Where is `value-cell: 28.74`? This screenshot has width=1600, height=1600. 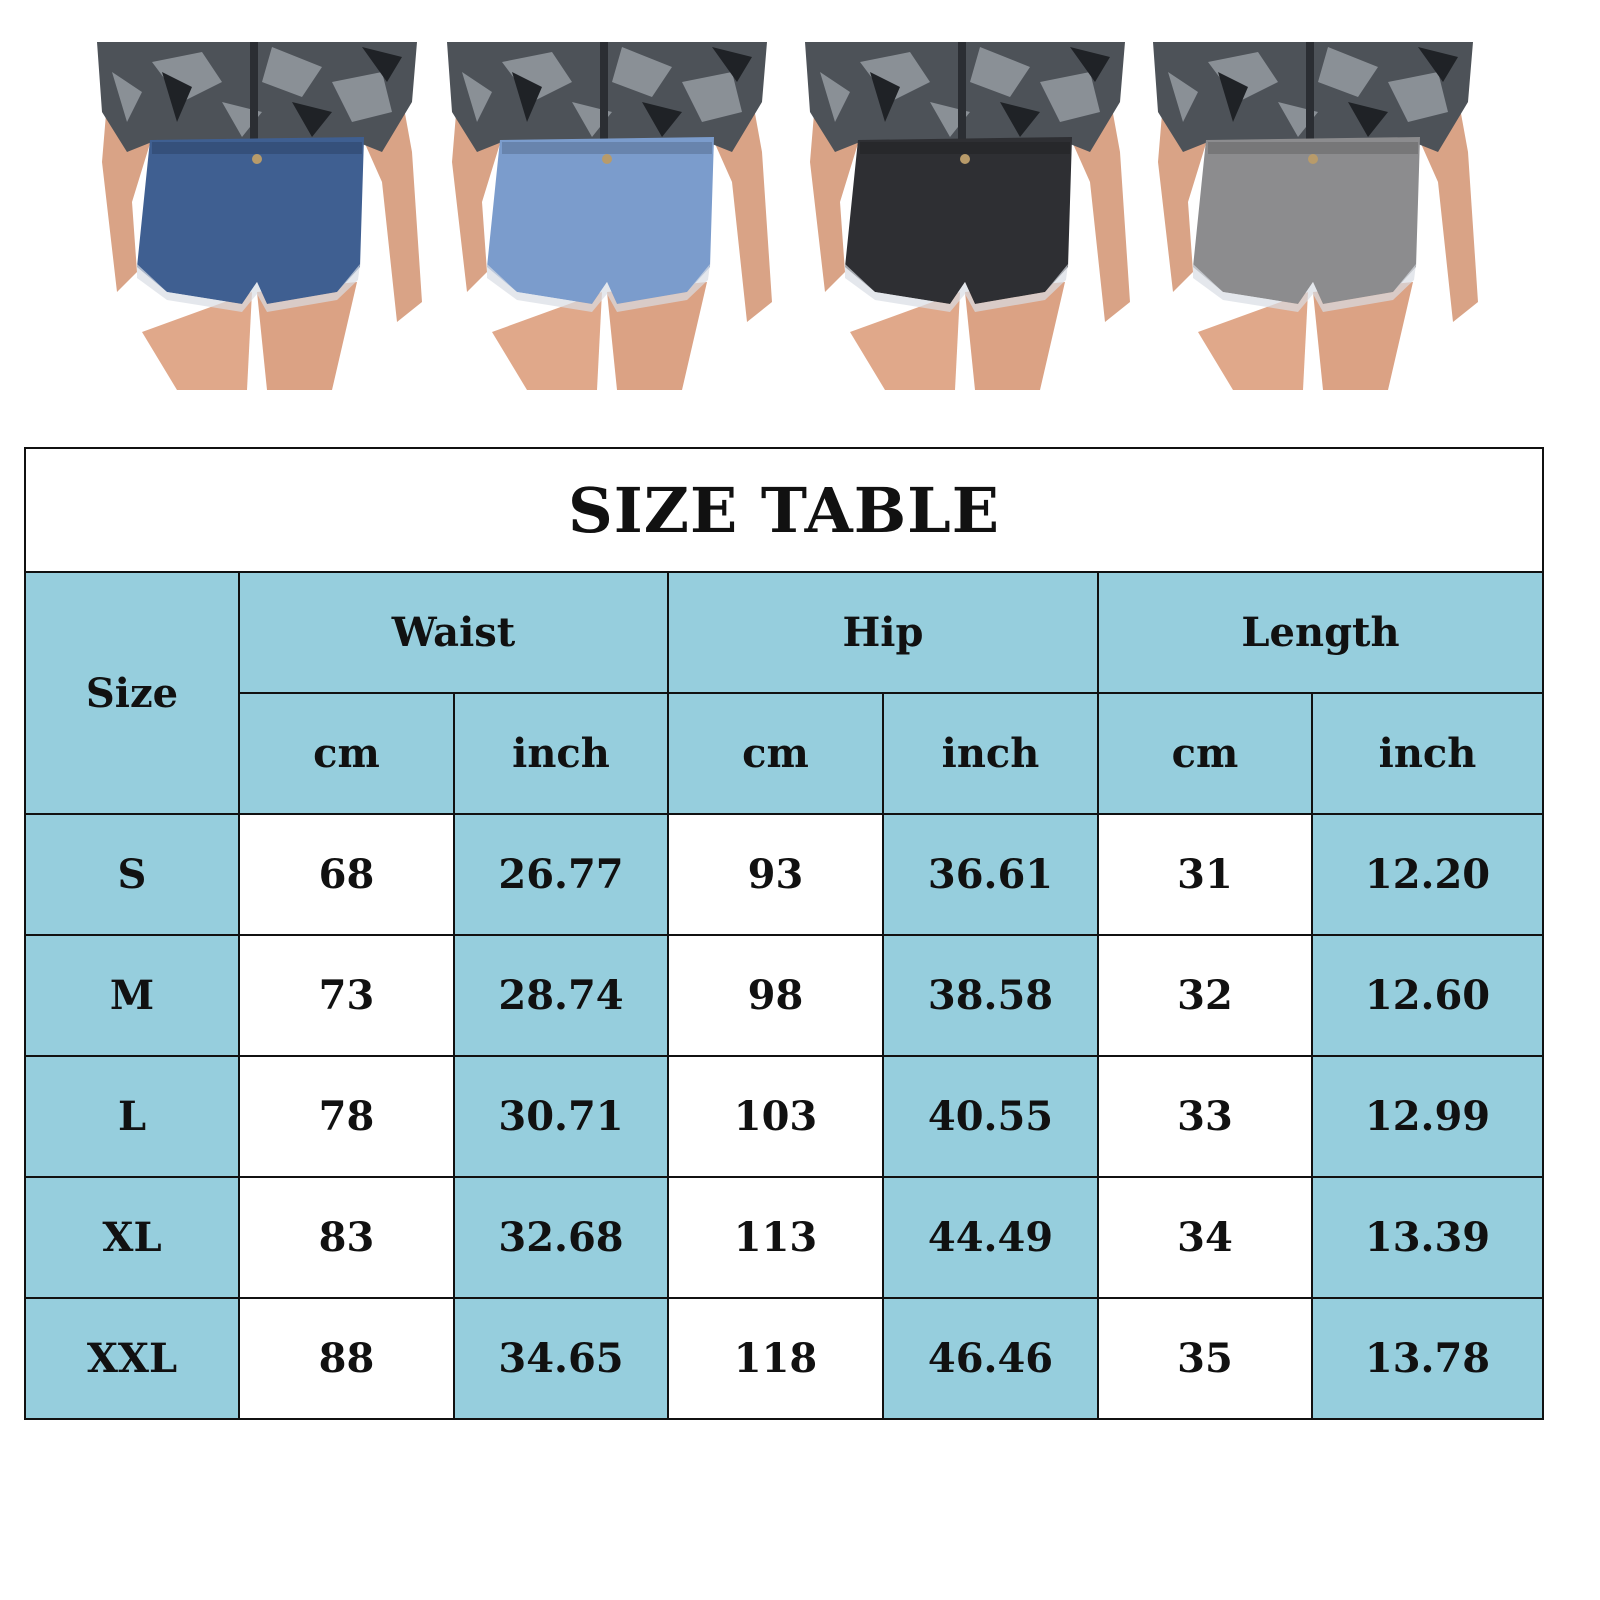 value-cell: 28.74 is located at coordinates (561, 995).